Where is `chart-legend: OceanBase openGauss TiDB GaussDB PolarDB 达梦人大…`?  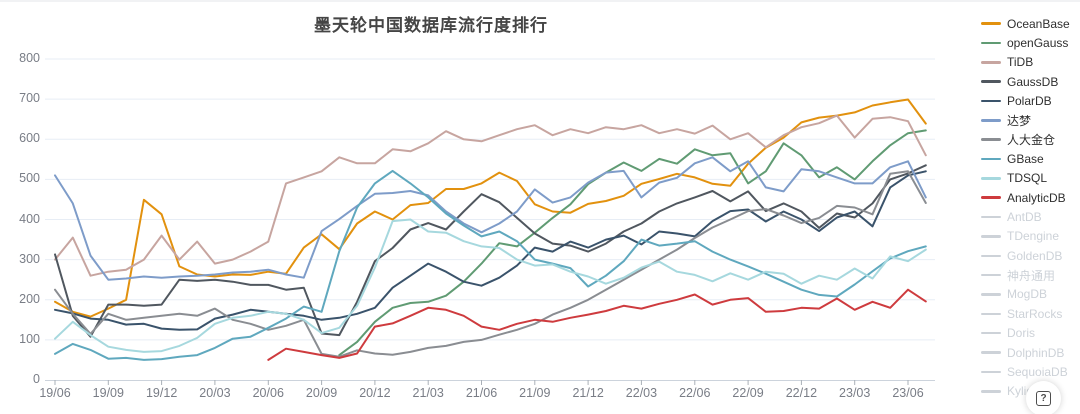 chart-legend: OceanBase openGauss TiDB GaussDB PolarDB 达梦人大… is located at coordinates (1025, 207).